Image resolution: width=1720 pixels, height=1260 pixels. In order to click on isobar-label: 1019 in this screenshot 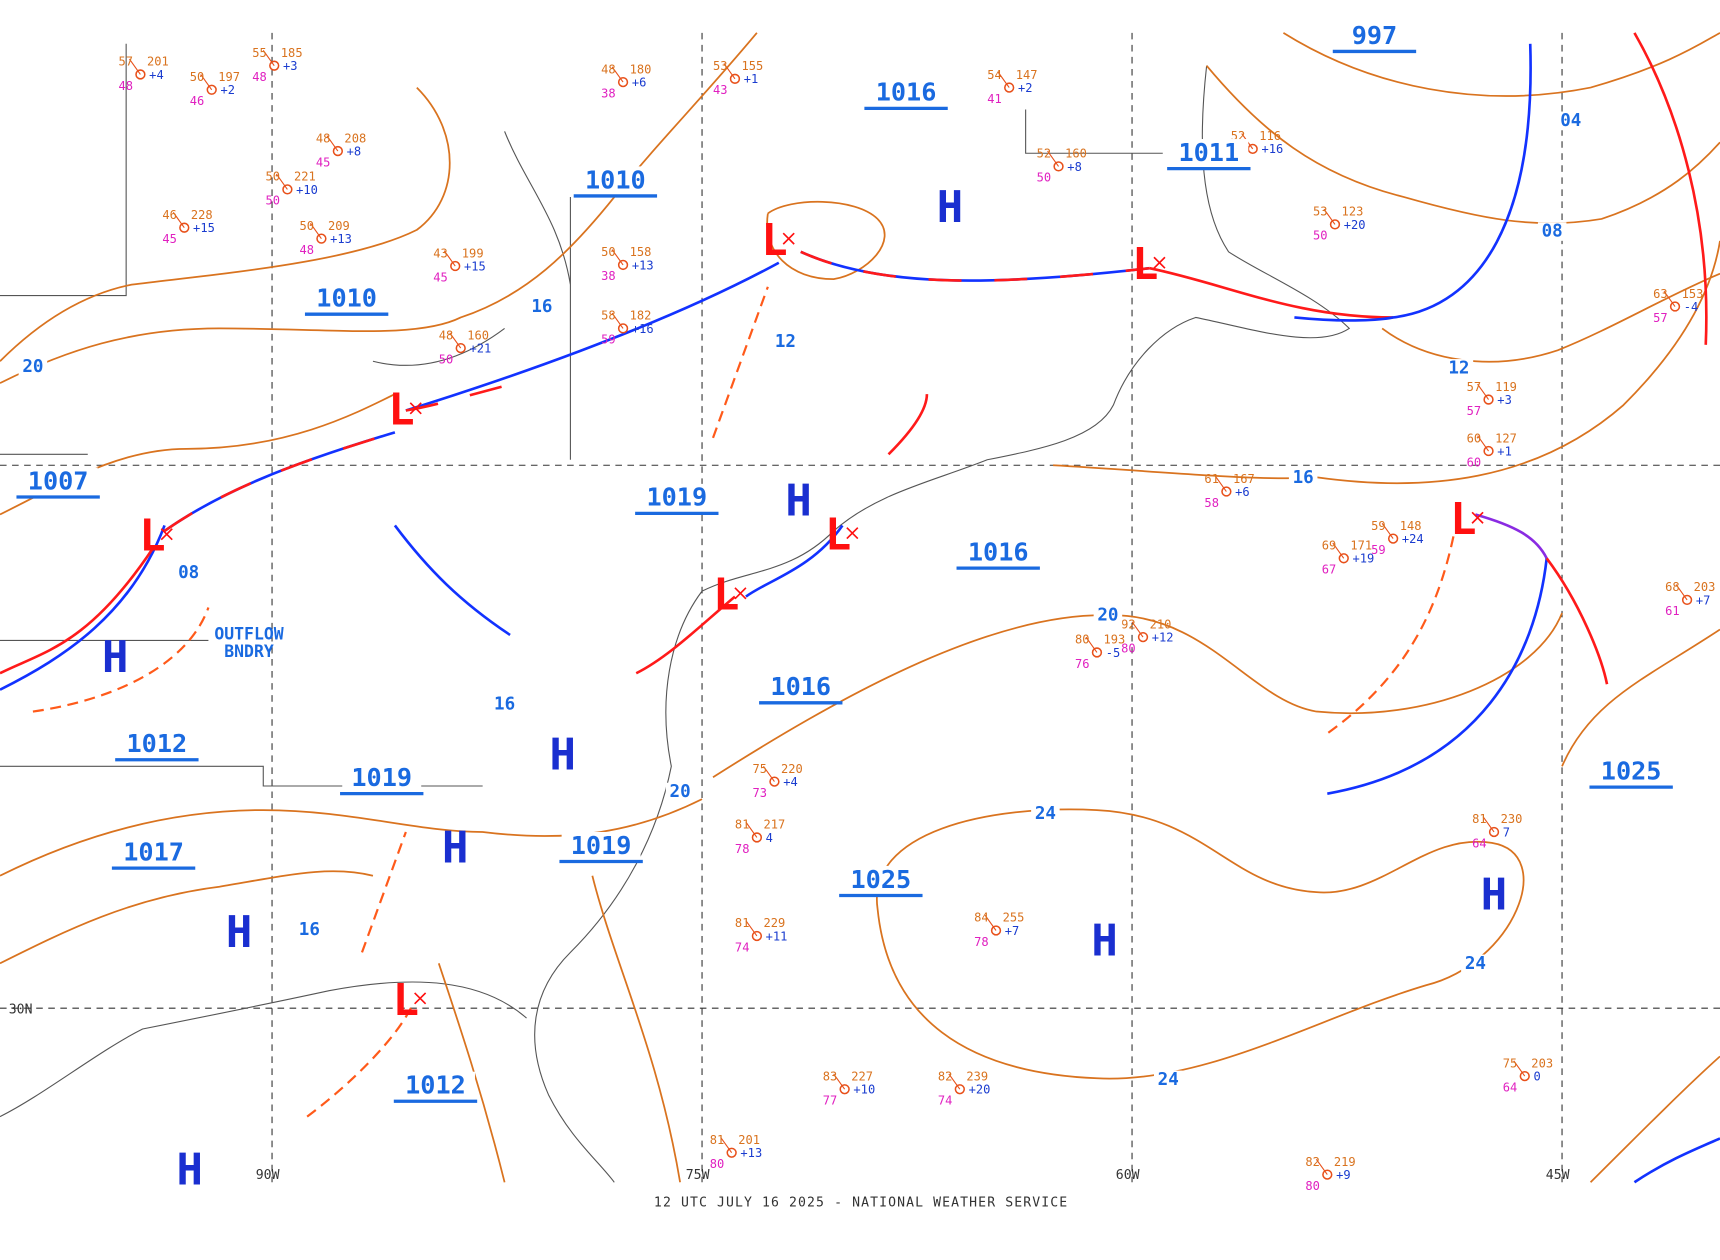, I will do `click(601, 845)`.